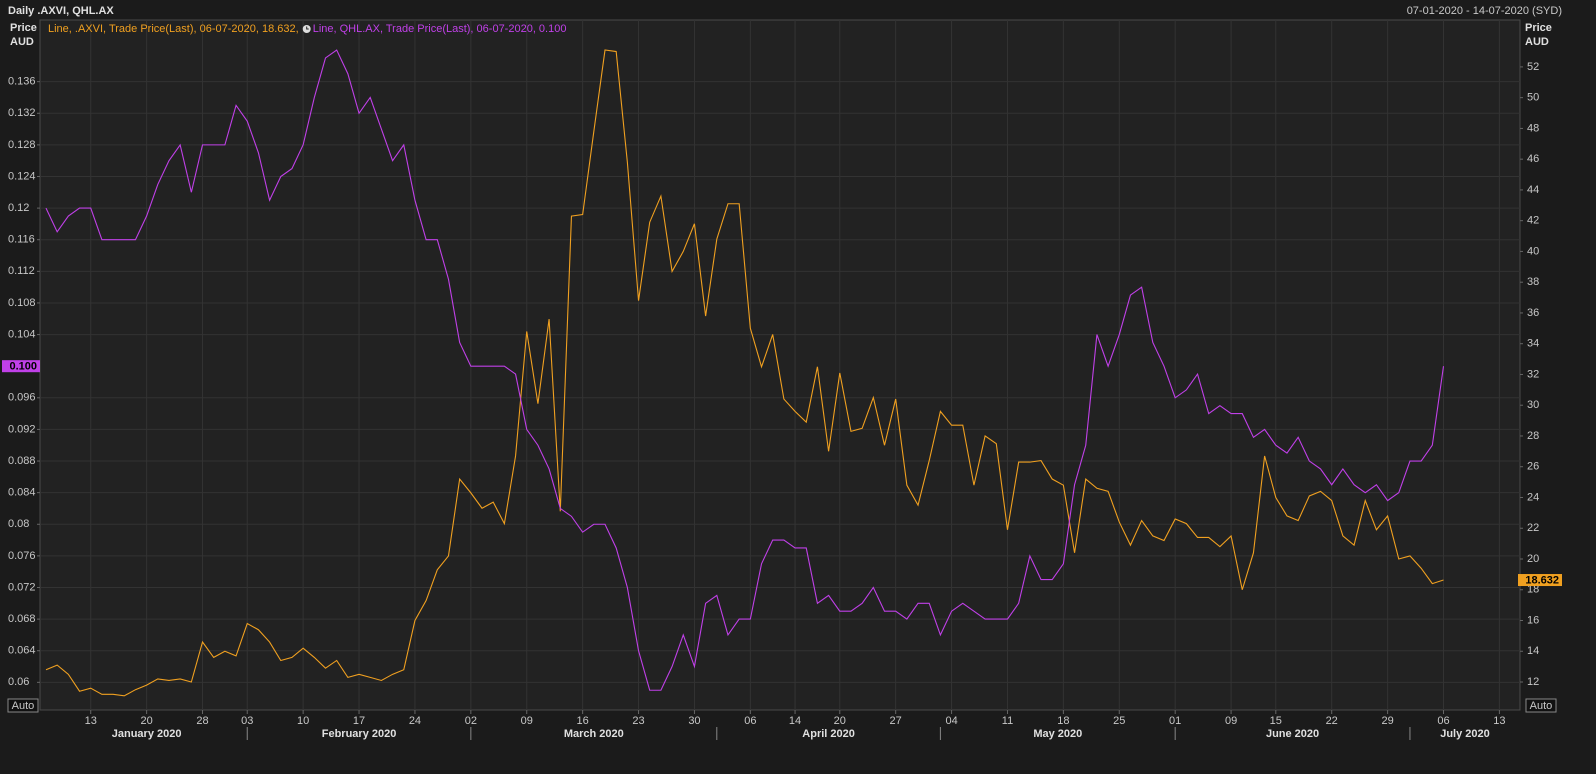  I want to click on y2-tick-label: 20, so click(1533, 559).